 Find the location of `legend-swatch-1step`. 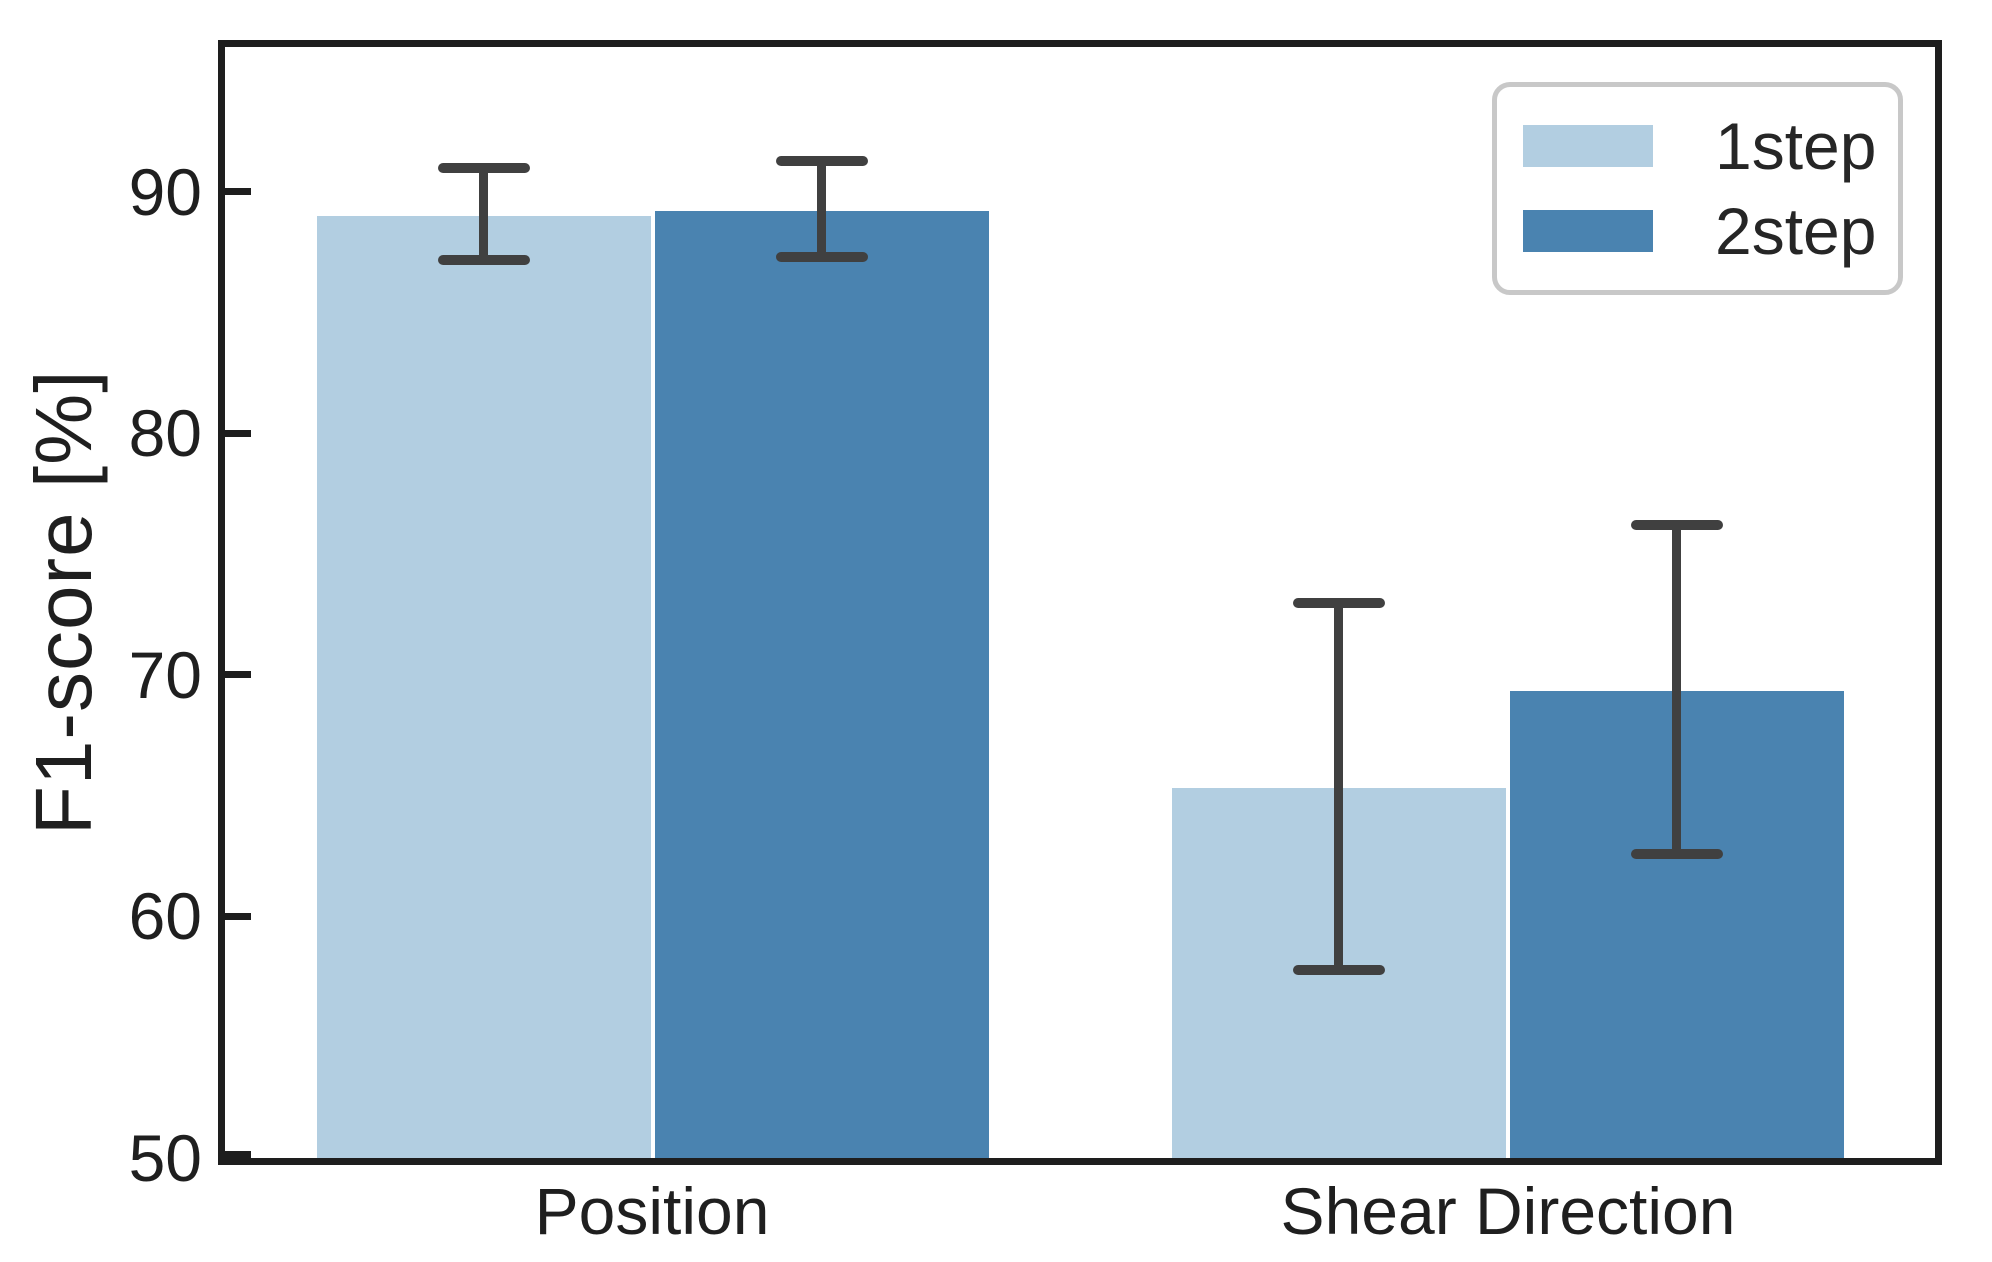

legend-swatch-1step is located at coordinates (1588, 145).